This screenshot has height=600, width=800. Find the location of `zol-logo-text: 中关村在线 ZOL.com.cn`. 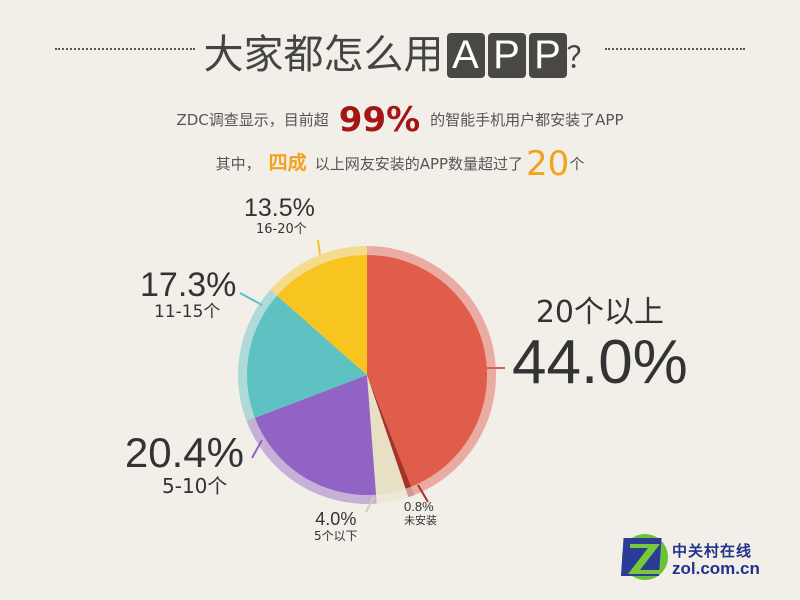

zol-logo-text: 中关村在线 ZOL.com.cn is located at coordinates (716, 559).